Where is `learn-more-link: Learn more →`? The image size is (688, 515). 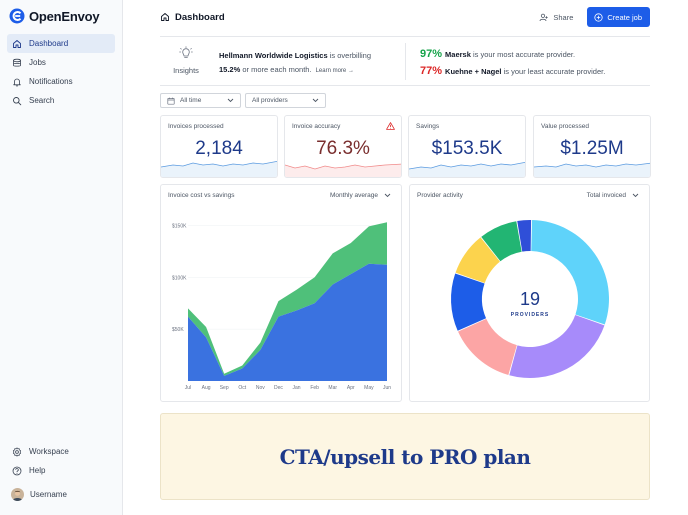 learn-more-link: Learn more → is located at coordinates (335, 71).